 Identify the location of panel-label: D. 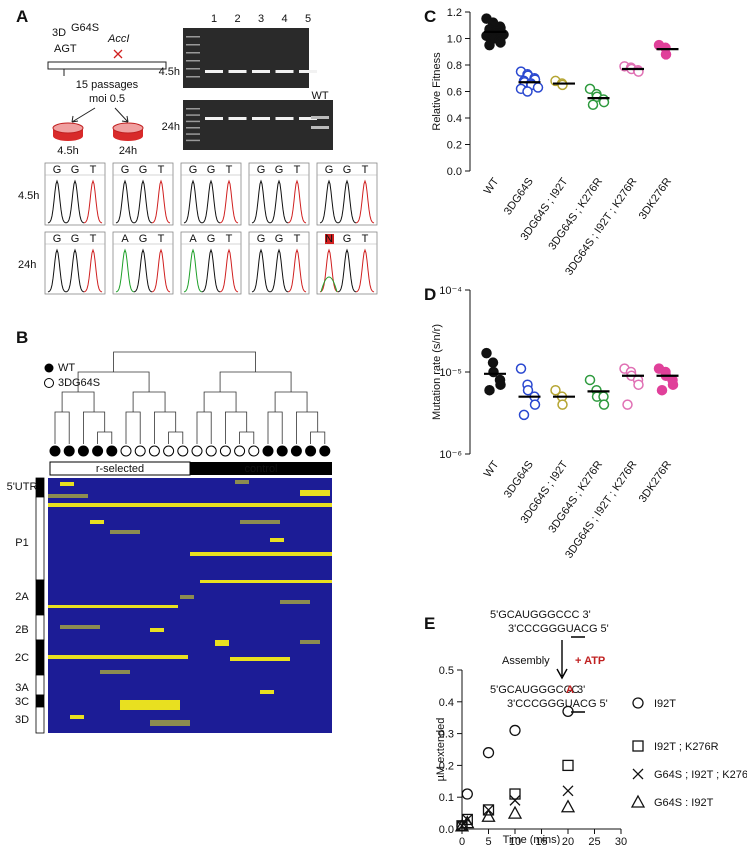
(430, 294).